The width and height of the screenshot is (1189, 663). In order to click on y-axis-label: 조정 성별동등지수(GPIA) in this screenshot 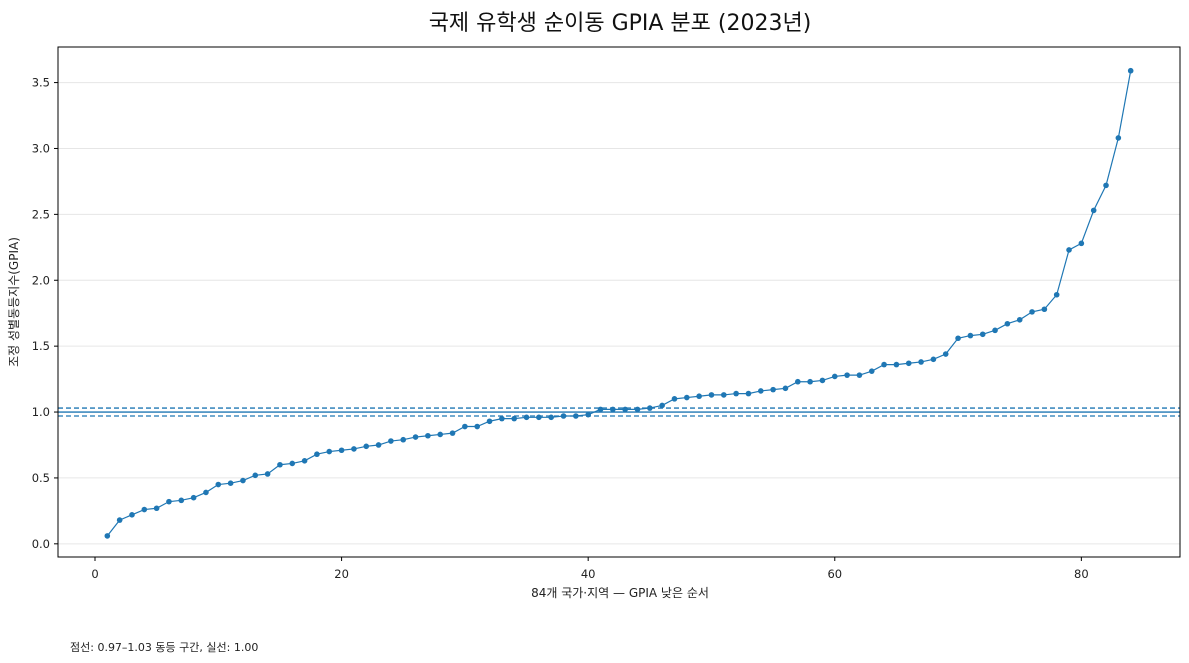, I will do `click(14, 302)`.